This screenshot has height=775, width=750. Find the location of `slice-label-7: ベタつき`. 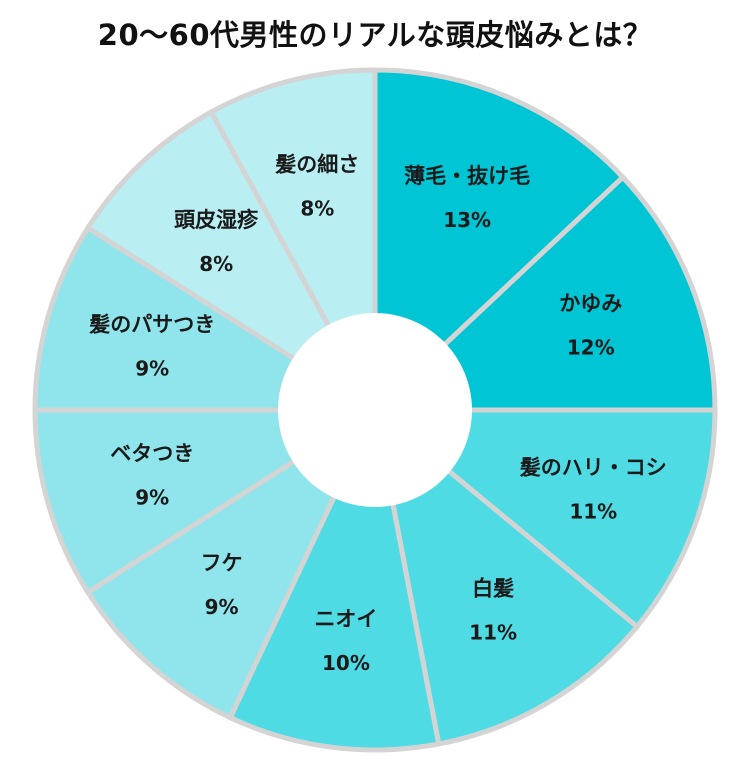

slice-label-7: ベタつき is located at coordinates (152, 454).